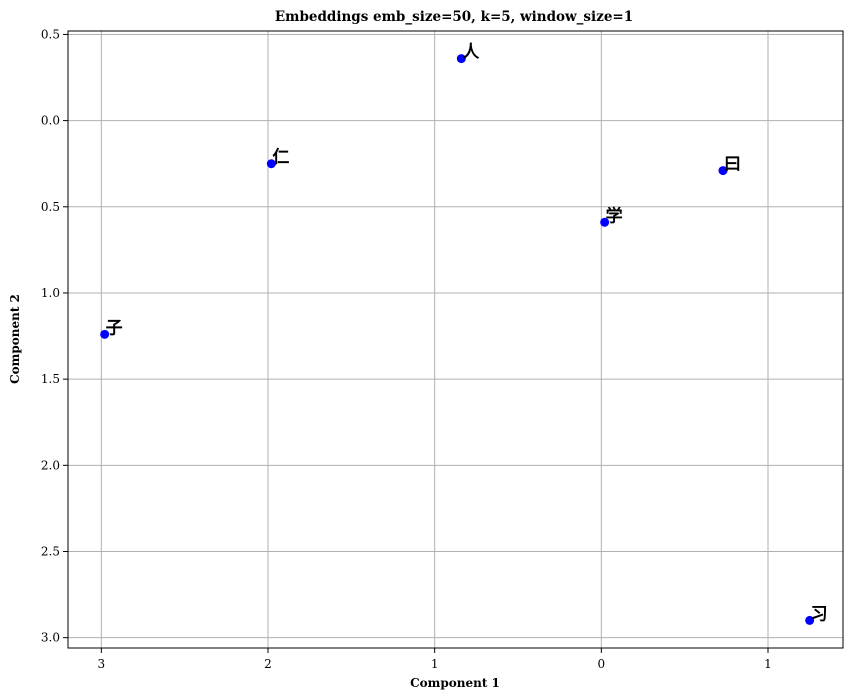 The image size is (853, 698). What do you see at coordinates (50, 465) in the screenshot?
I see `y-tick-label: 2.0` at bounding box center [50, 465].